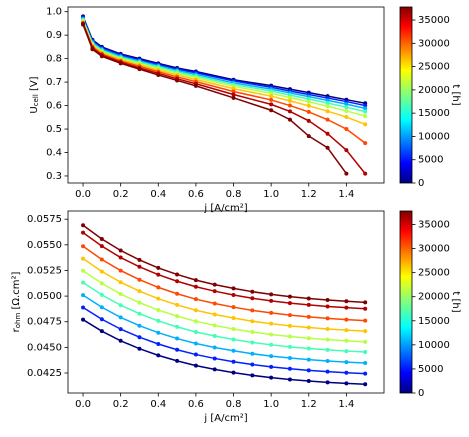 The height and width of the screenshot is (437, 469). I want to click on x-tick-label: 0.2, so click(121, 194).